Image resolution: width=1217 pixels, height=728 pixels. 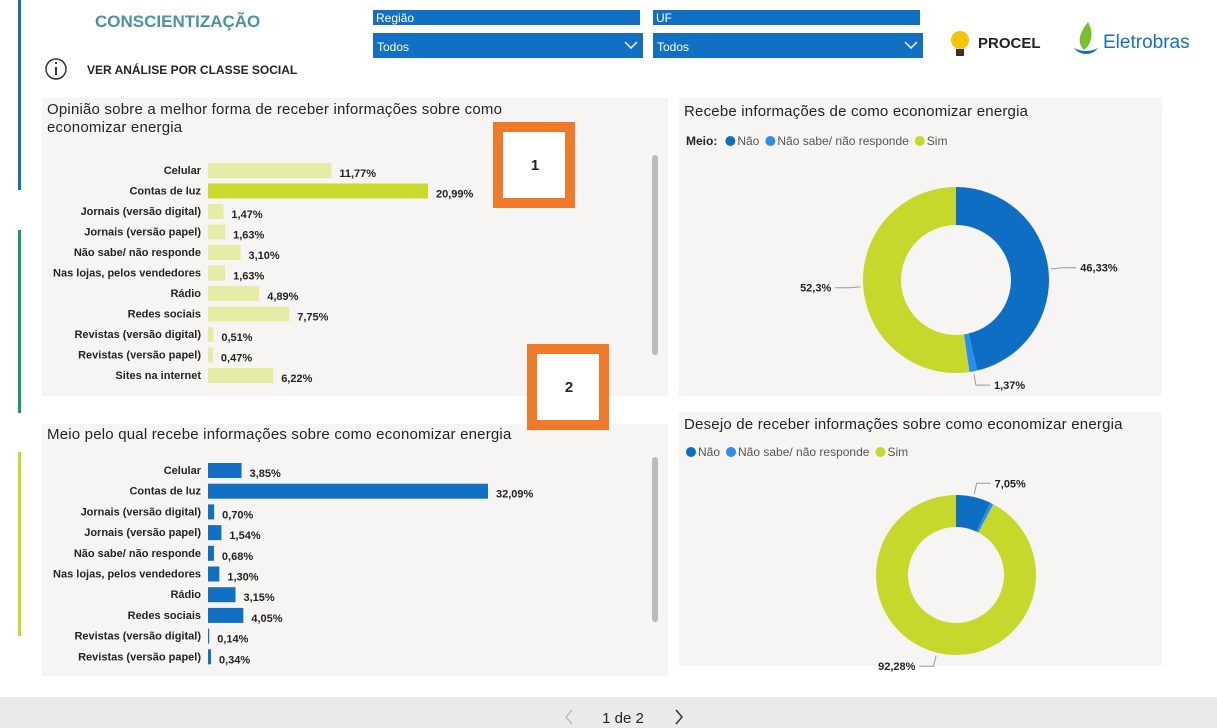 What do you see at coordinates (244, 536) in the screenshot?
I see `value-label: 1,54%` at bounding box center [244, 536].